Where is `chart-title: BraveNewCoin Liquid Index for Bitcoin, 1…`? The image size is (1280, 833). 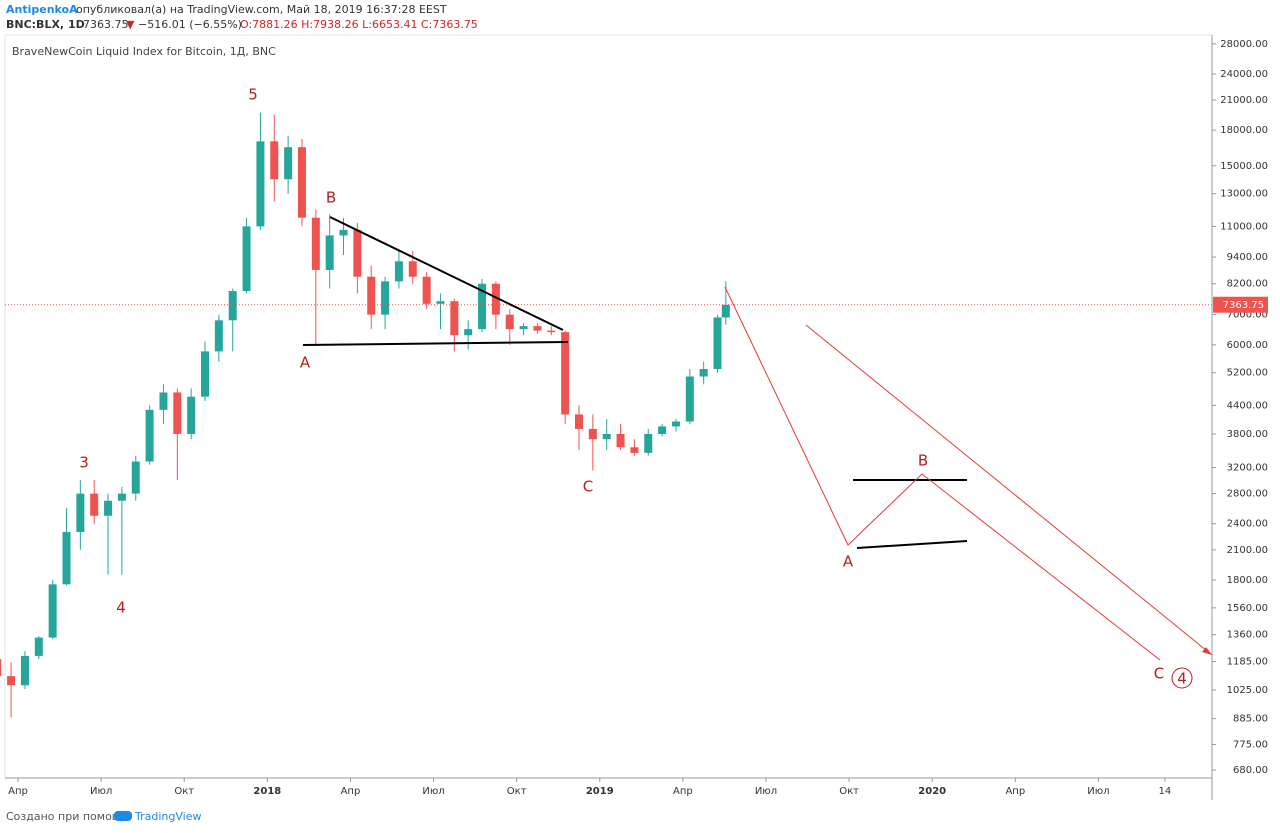
chart-title: BraveNewCoin Liquid Index for Bitcoin, 1… is located at coordinates (144, 51).